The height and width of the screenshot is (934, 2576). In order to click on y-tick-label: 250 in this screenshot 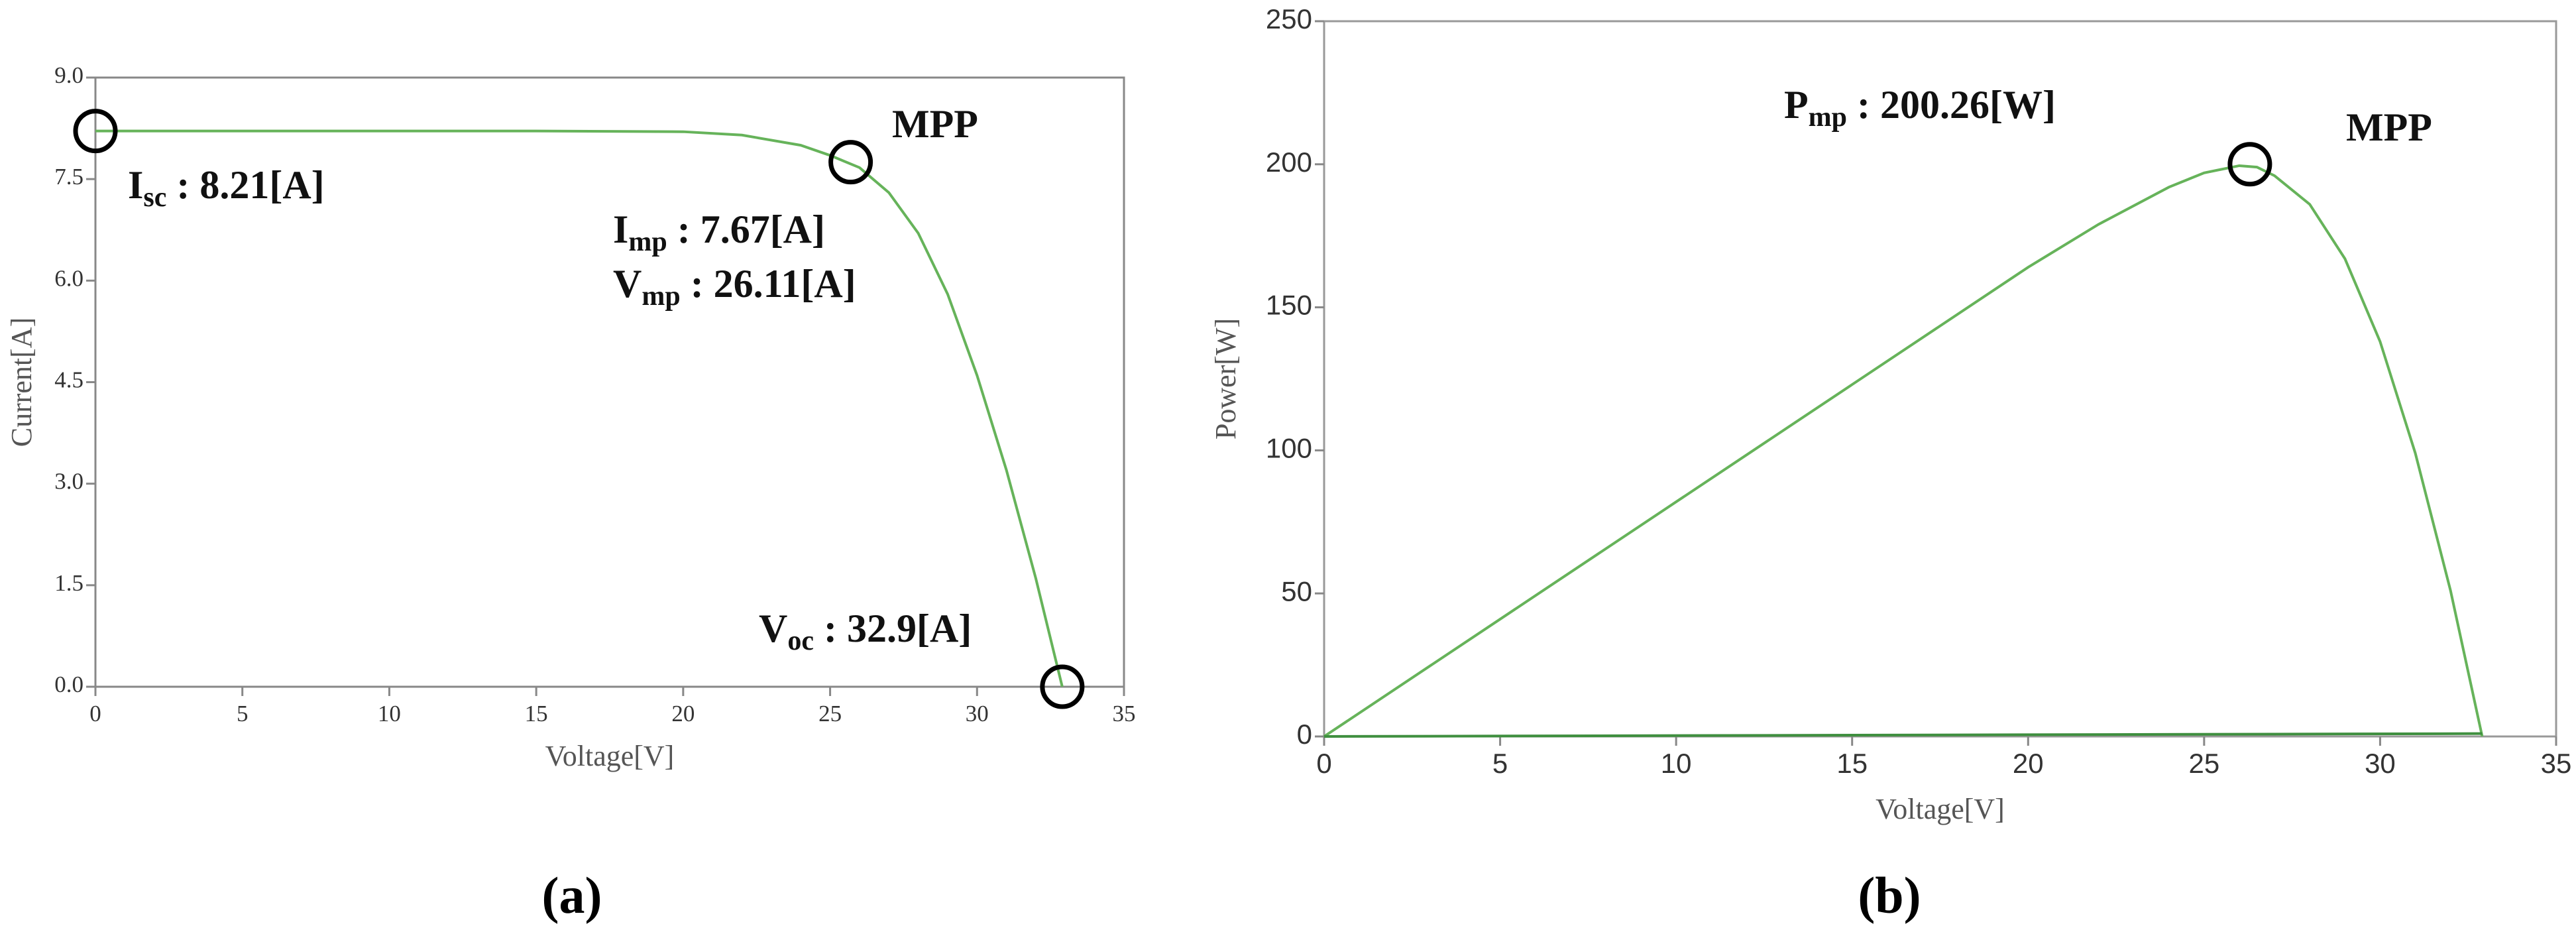, I will do `click(1289, 18)`.